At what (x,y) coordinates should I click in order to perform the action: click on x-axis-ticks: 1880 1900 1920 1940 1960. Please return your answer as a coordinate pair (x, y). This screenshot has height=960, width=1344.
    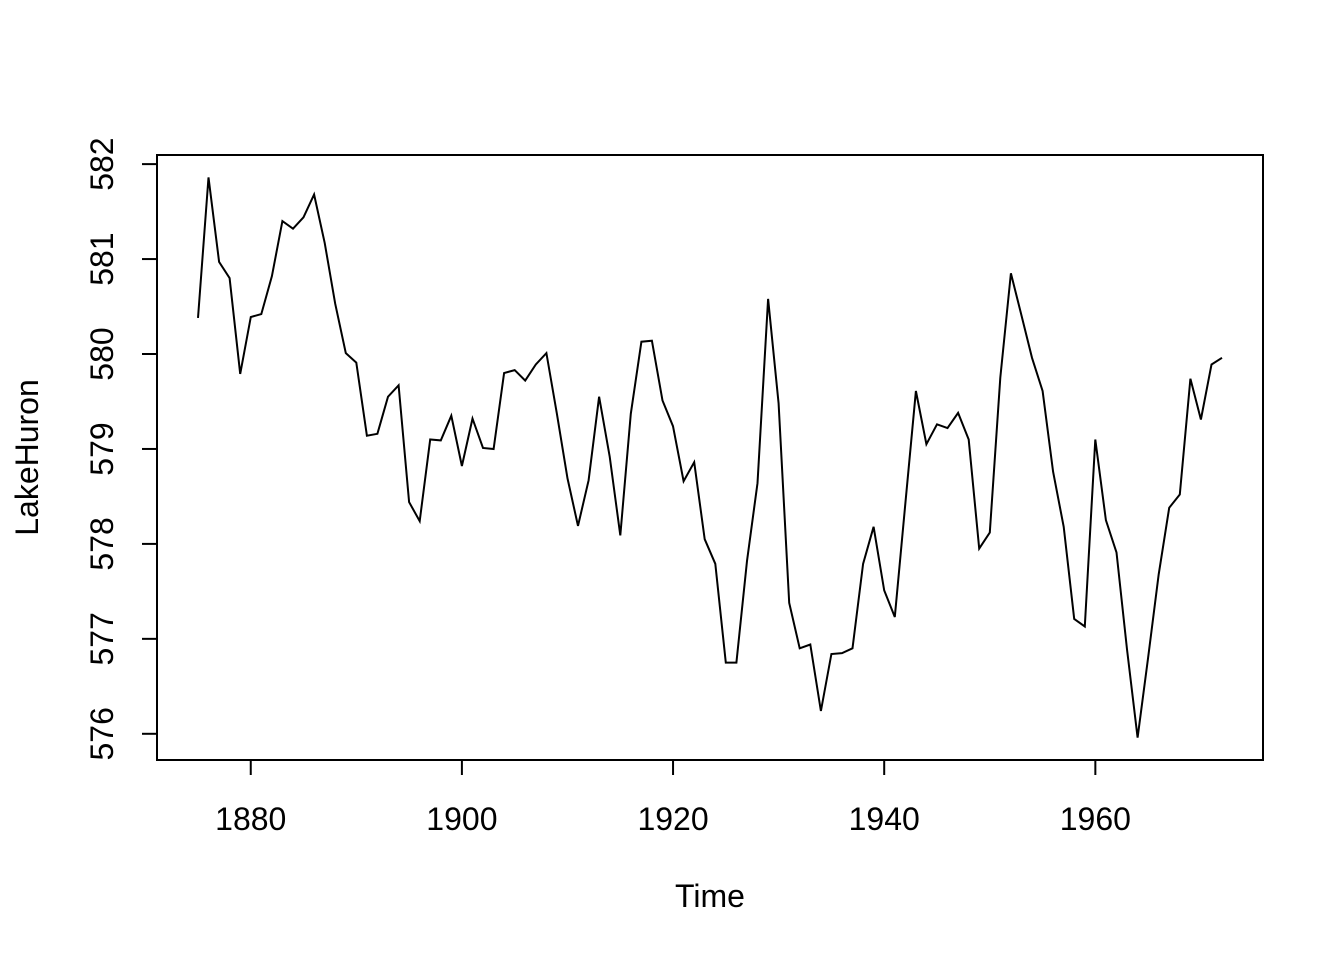
    Looking at the image, I should click on (673, 798).